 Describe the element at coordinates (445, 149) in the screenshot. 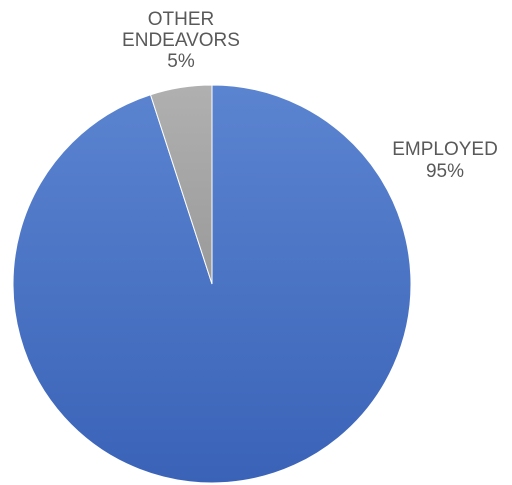

I see `data-label-category: EMPLOYED` at that location.